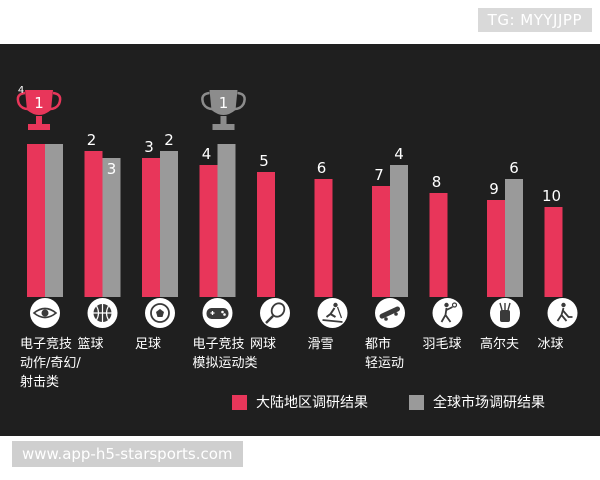 The image size is (600, 480). What do you see at coordinates (275, 313) in the screenshot?
I see `tennis-racket-icon` at bounding box center [275, 313].